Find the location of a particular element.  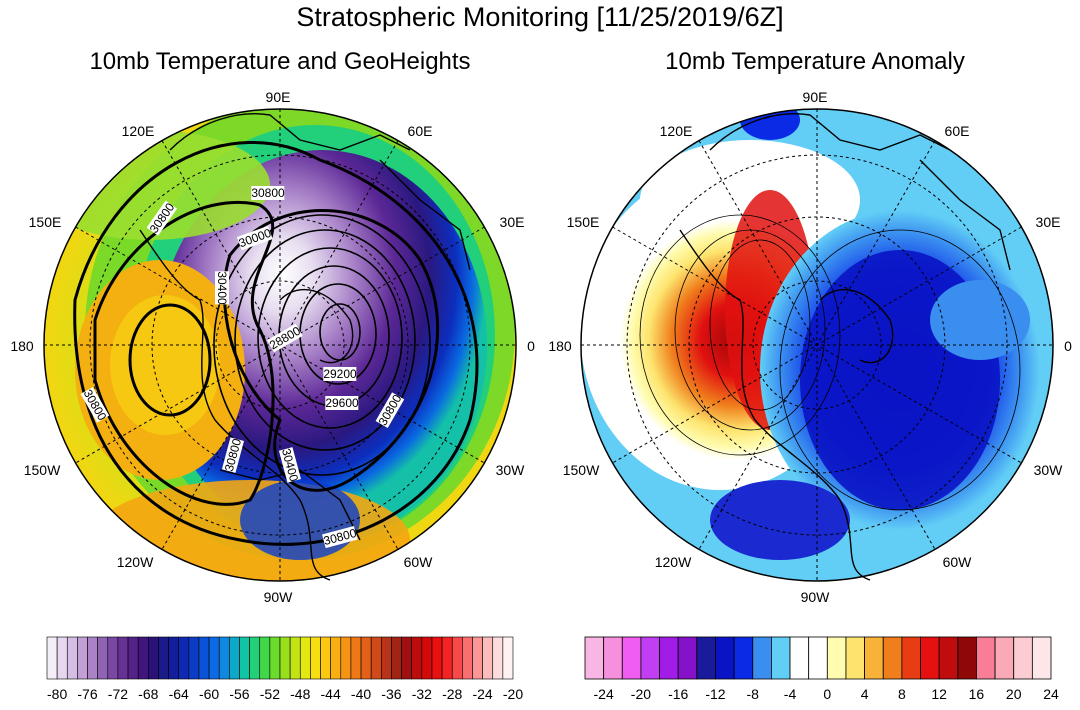

right-anomaly-colorbar is located at coordinates (818, 658).